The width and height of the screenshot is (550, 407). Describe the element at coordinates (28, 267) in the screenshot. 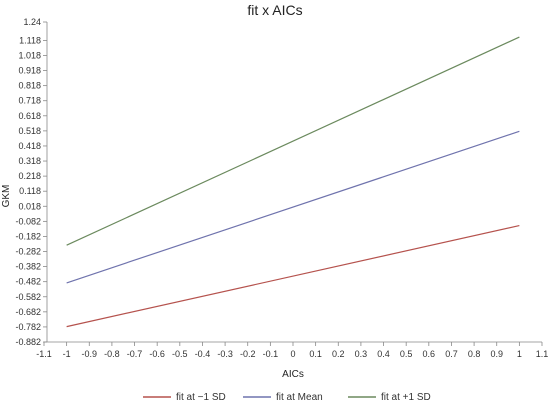

I see `y-tick-label: -0.382` at that location.